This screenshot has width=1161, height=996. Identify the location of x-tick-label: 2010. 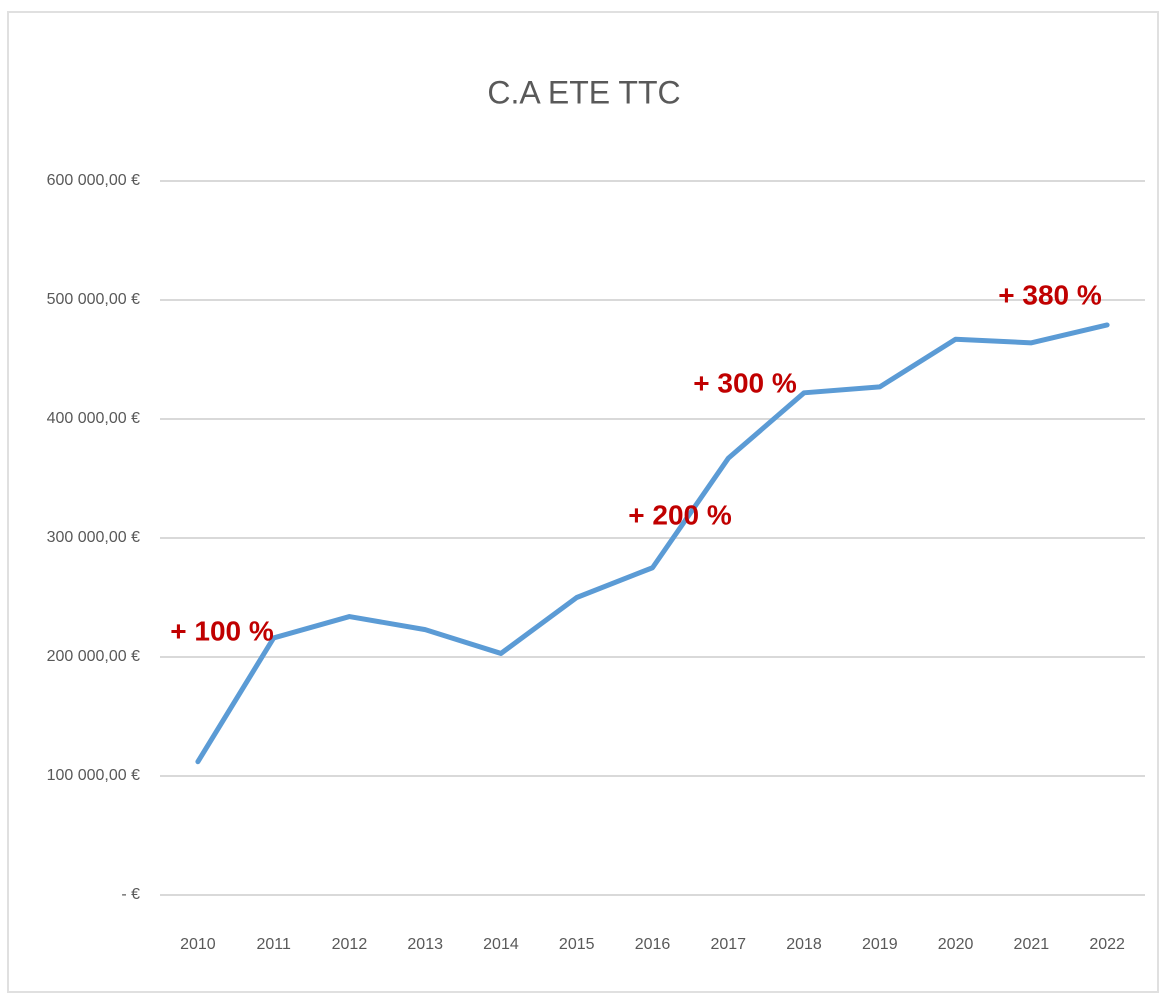
(198, 944).